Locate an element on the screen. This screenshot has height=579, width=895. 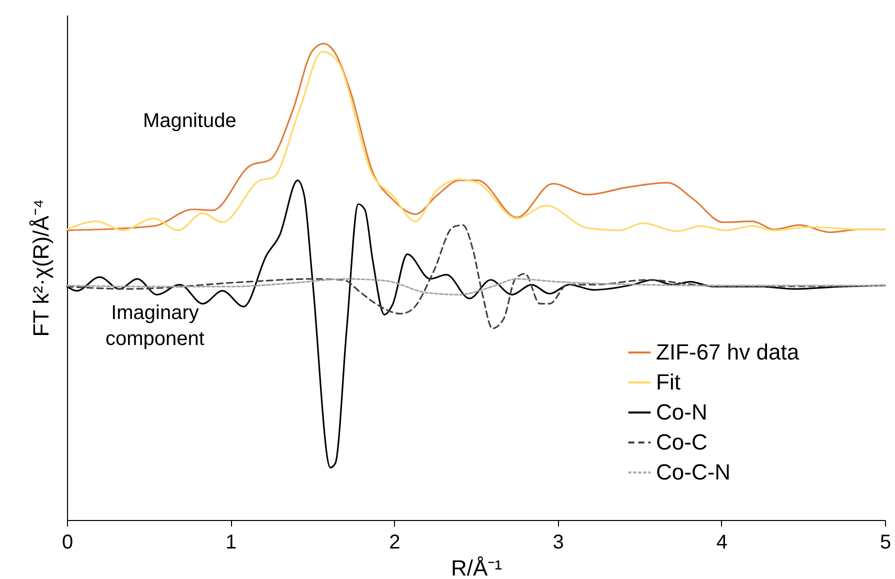
legend-label: ZIF-67 hv data is located at coordinates (728, 352).